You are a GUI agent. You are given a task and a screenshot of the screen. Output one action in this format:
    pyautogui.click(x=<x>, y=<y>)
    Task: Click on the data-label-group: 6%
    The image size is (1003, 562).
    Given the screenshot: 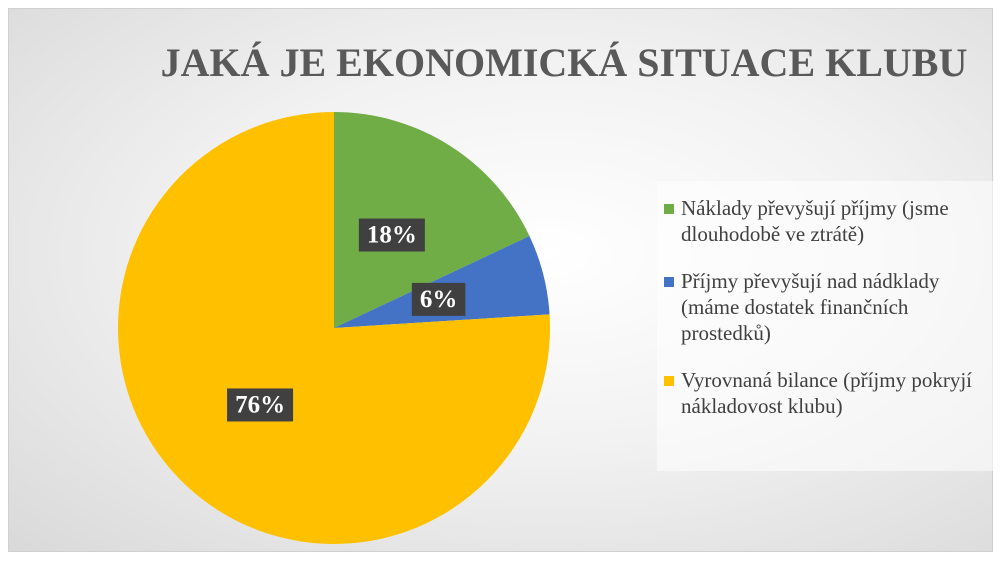 What is the action you would take?
    pyautogui.click(x=438, y=299)
    